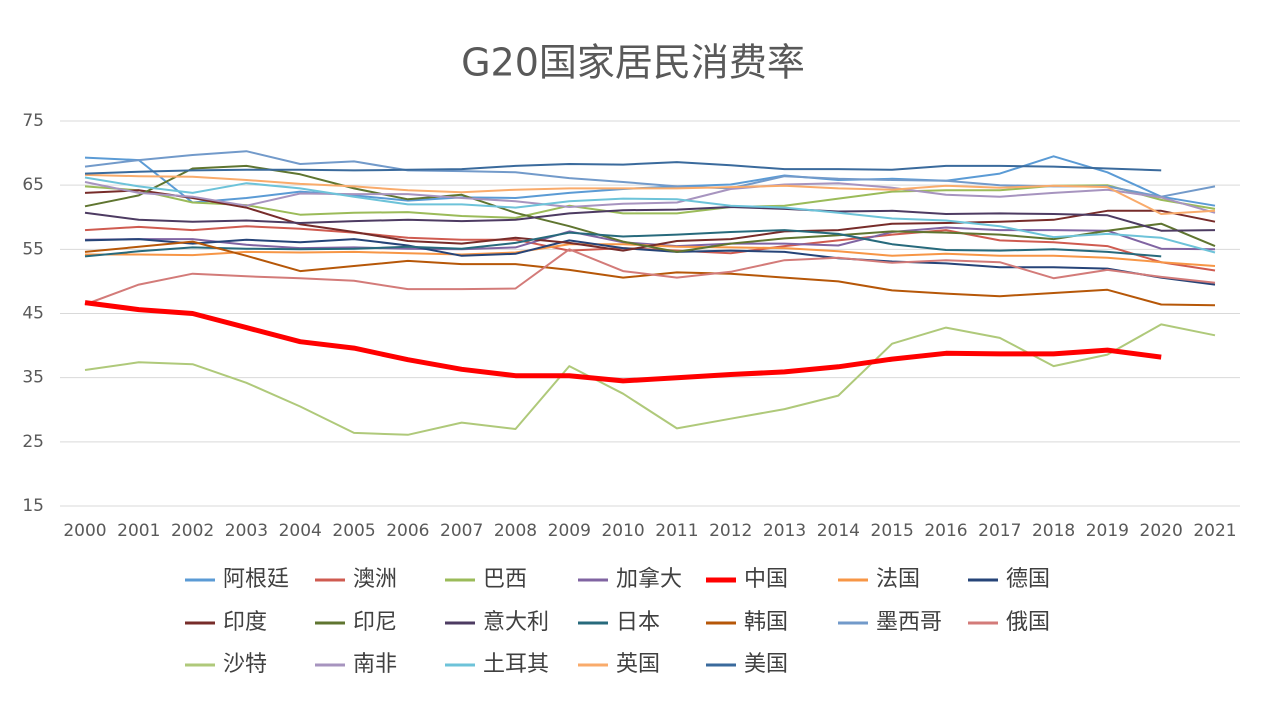  Describe the element at coordinates (246, 531) in the screenshot. I see `x-tick-label: 2003` at that location.